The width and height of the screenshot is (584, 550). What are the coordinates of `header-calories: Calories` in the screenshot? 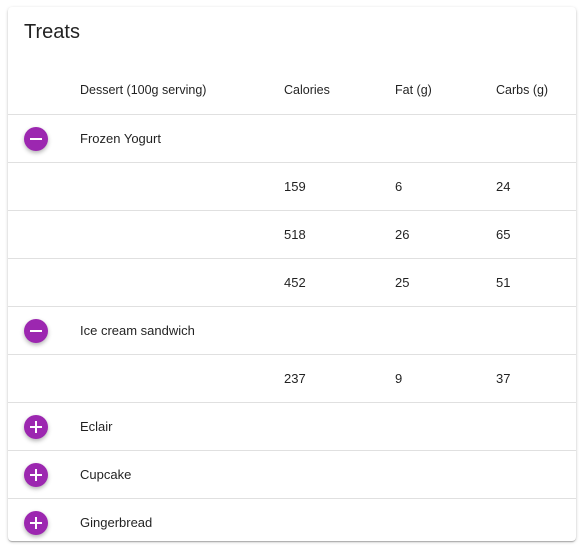 It's located at (307, 90).